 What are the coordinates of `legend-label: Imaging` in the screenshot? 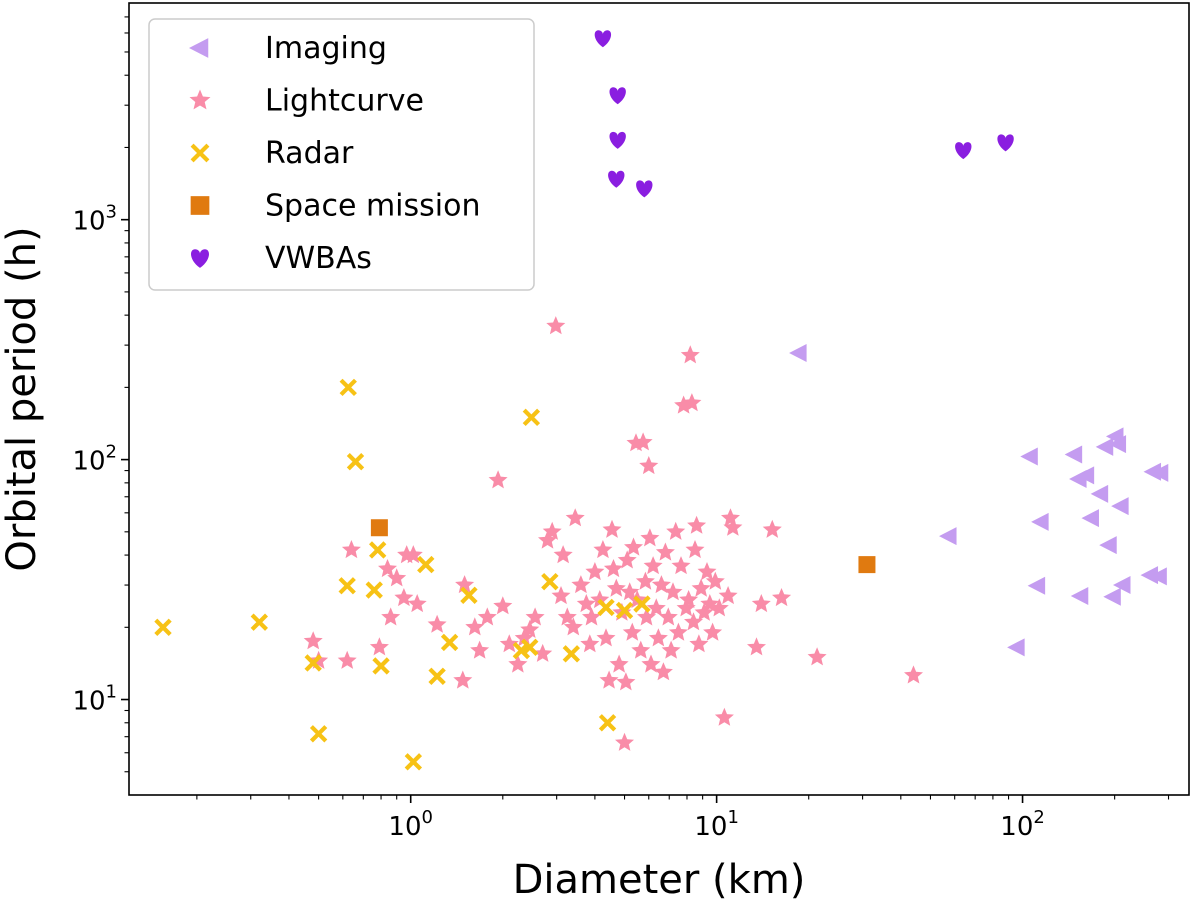 It's located at (326, 48).